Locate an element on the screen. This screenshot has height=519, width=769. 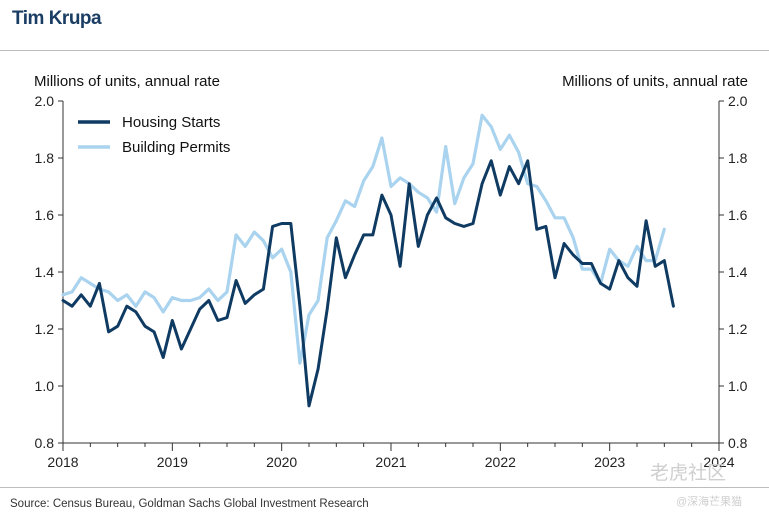
y-tick-label-right: 1.8 is located at coordinates (738, 158).